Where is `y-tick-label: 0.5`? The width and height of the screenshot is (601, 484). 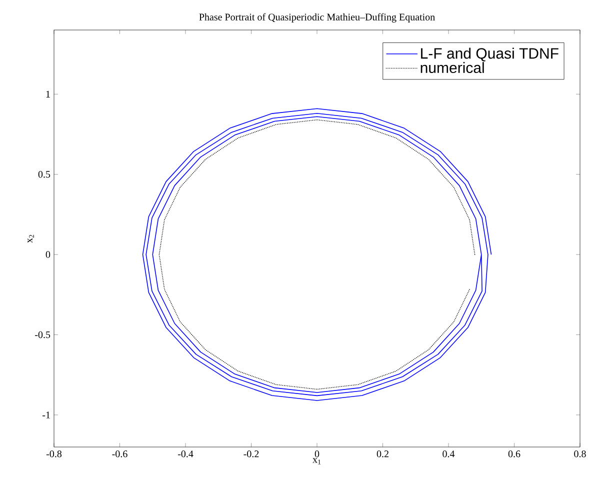
y-tick-label: 0.5 is located at coordinates (44, 174).